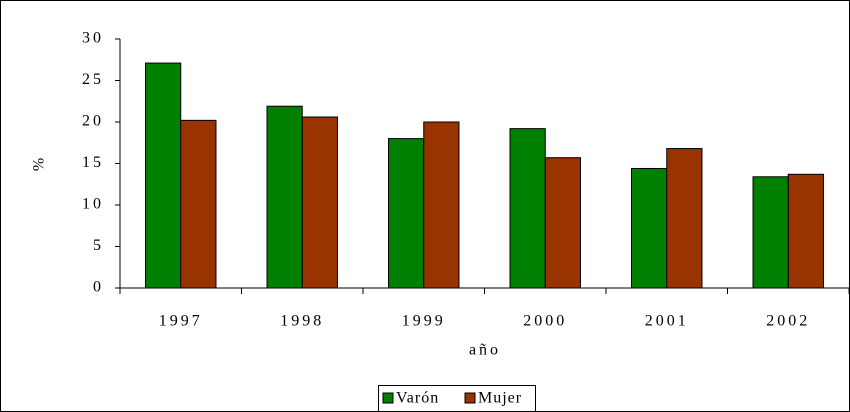 This screenshot has height=412, width=850. I want to click on y-tick-label: 5, so click(98, 245).